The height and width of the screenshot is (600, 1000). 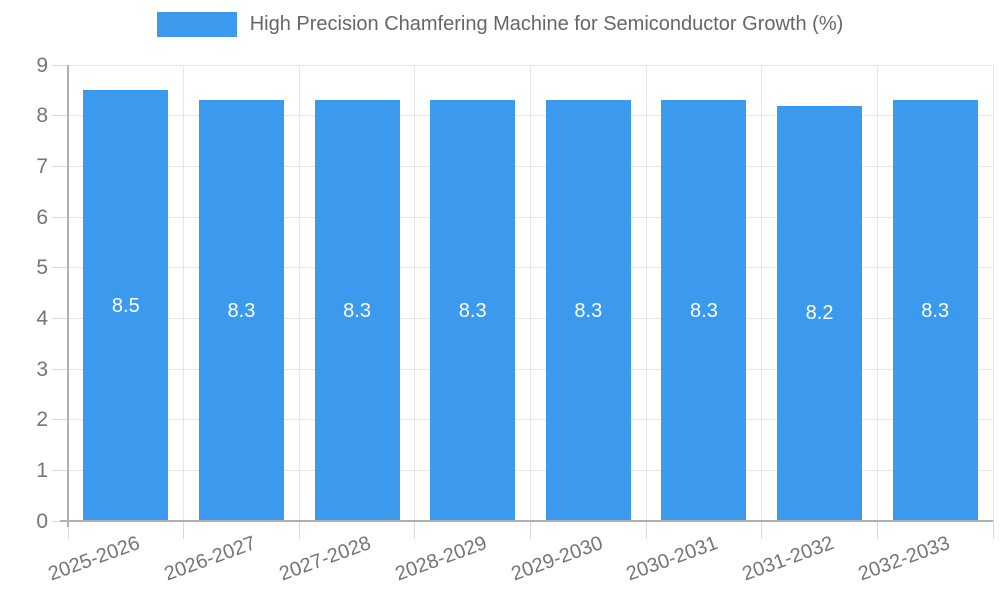 I want to click on y-tick-label: 1, so click(x=42, y=470).